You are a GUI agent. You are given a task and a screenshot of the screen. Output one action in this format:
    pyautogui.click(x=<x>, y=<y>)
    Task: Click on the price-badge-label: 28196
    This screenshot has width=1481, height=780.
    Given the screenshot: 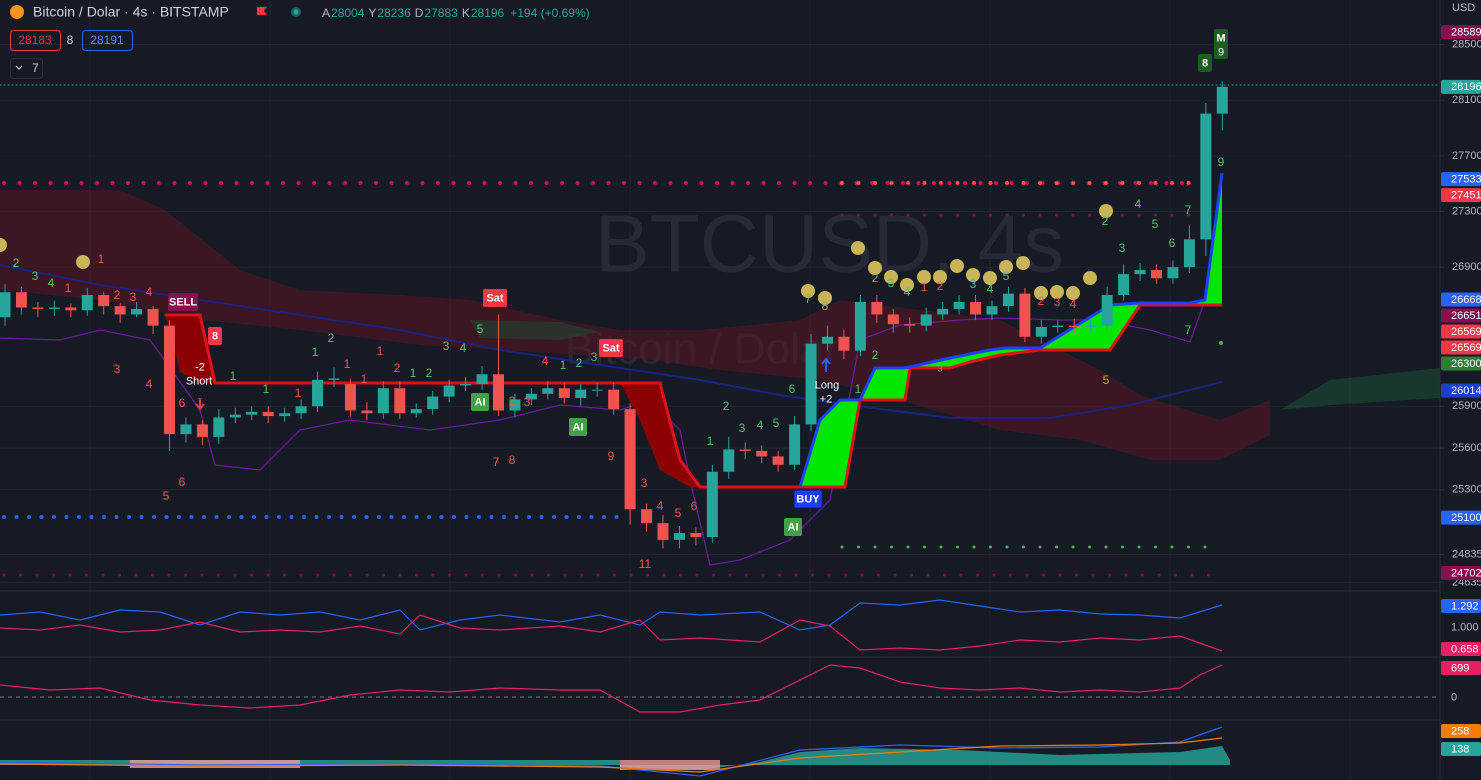 What is the action you would take?
    pyautogui.click(x=1466, y=87)
    